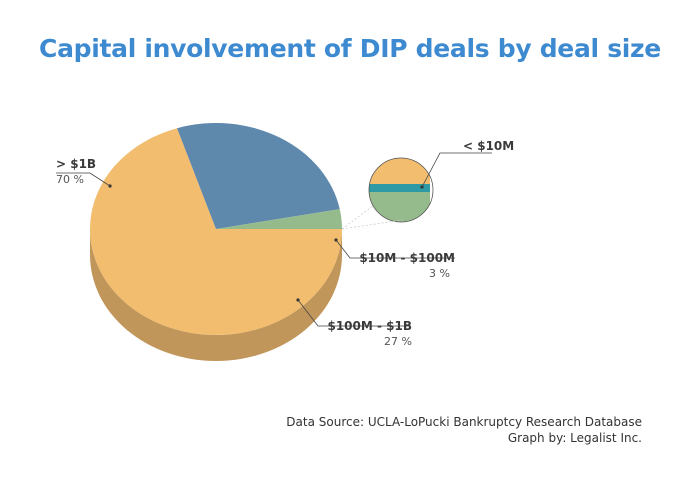  I want to click on graph-credit: Graph by: Legalist Inc., so click(574, 438).